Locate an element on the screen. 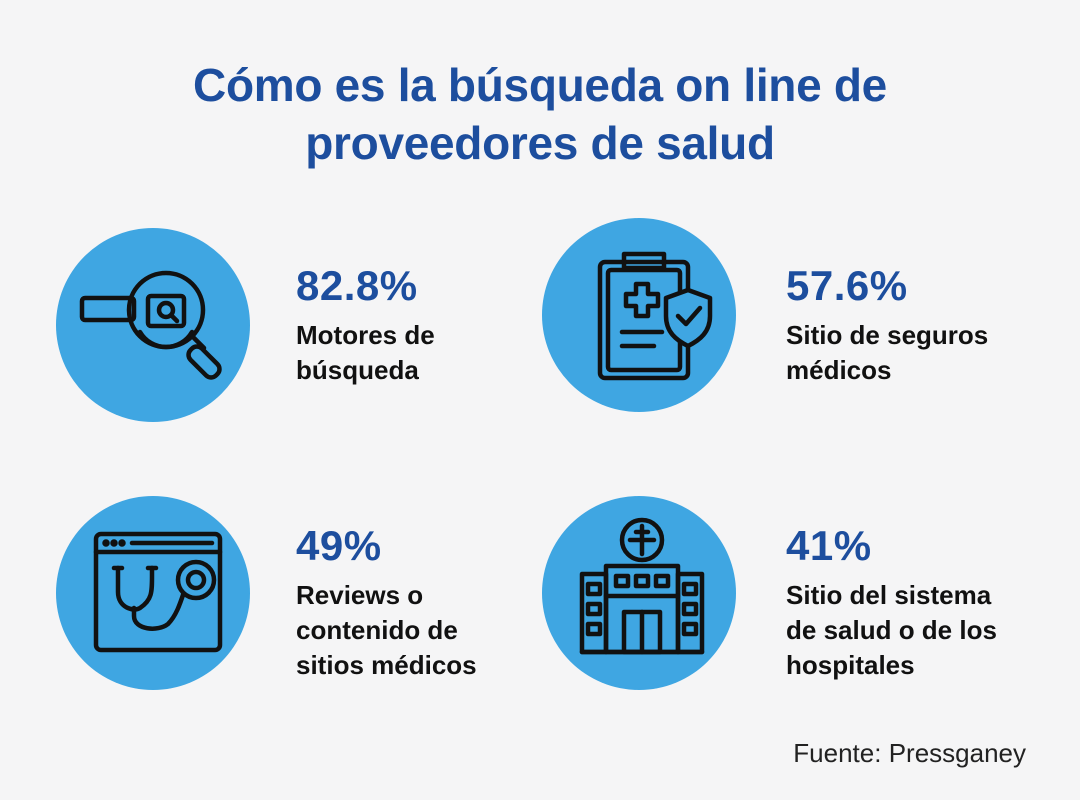 The image size is (1080, 800). source-note: Fuente: Pressganey is located at coordinates (909, 753).